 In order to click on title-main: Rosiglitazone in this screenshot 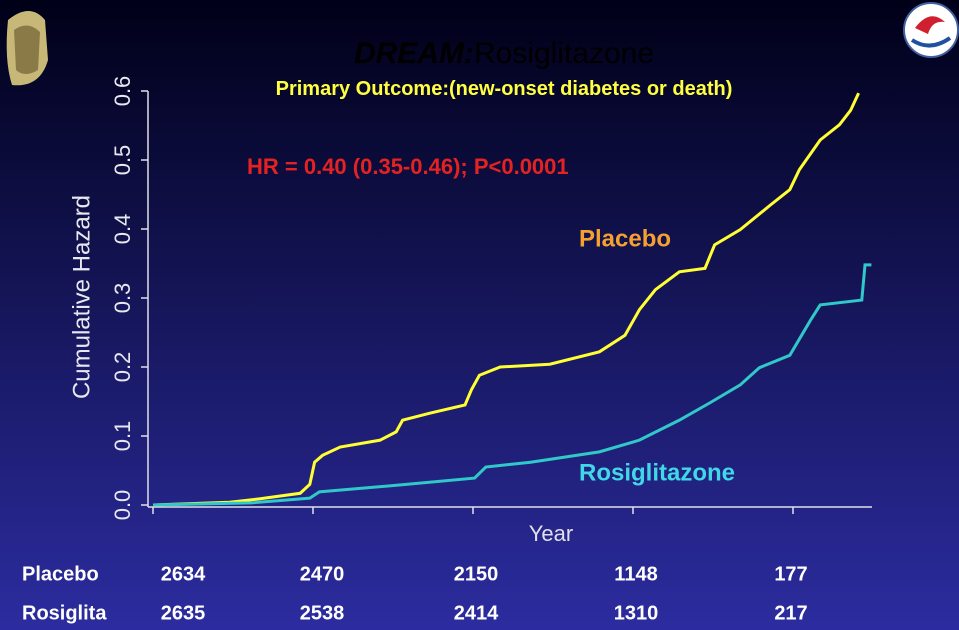, I will do `click(564, 53)`.